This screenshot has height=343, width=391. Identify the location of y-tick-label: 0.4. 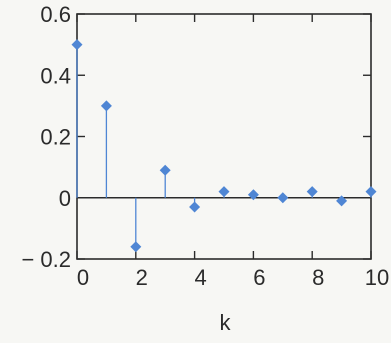
(55, 75).